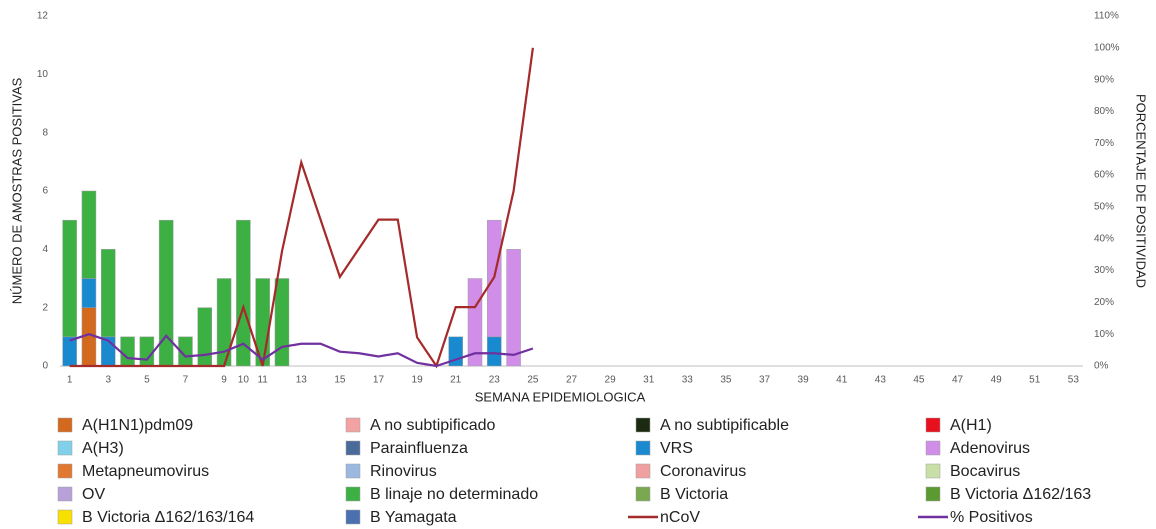  What do you see at coordinates (1104, 270) in the screenshot?
I see `y2-tick-label: 30%` at bounding box center [1104, 270].